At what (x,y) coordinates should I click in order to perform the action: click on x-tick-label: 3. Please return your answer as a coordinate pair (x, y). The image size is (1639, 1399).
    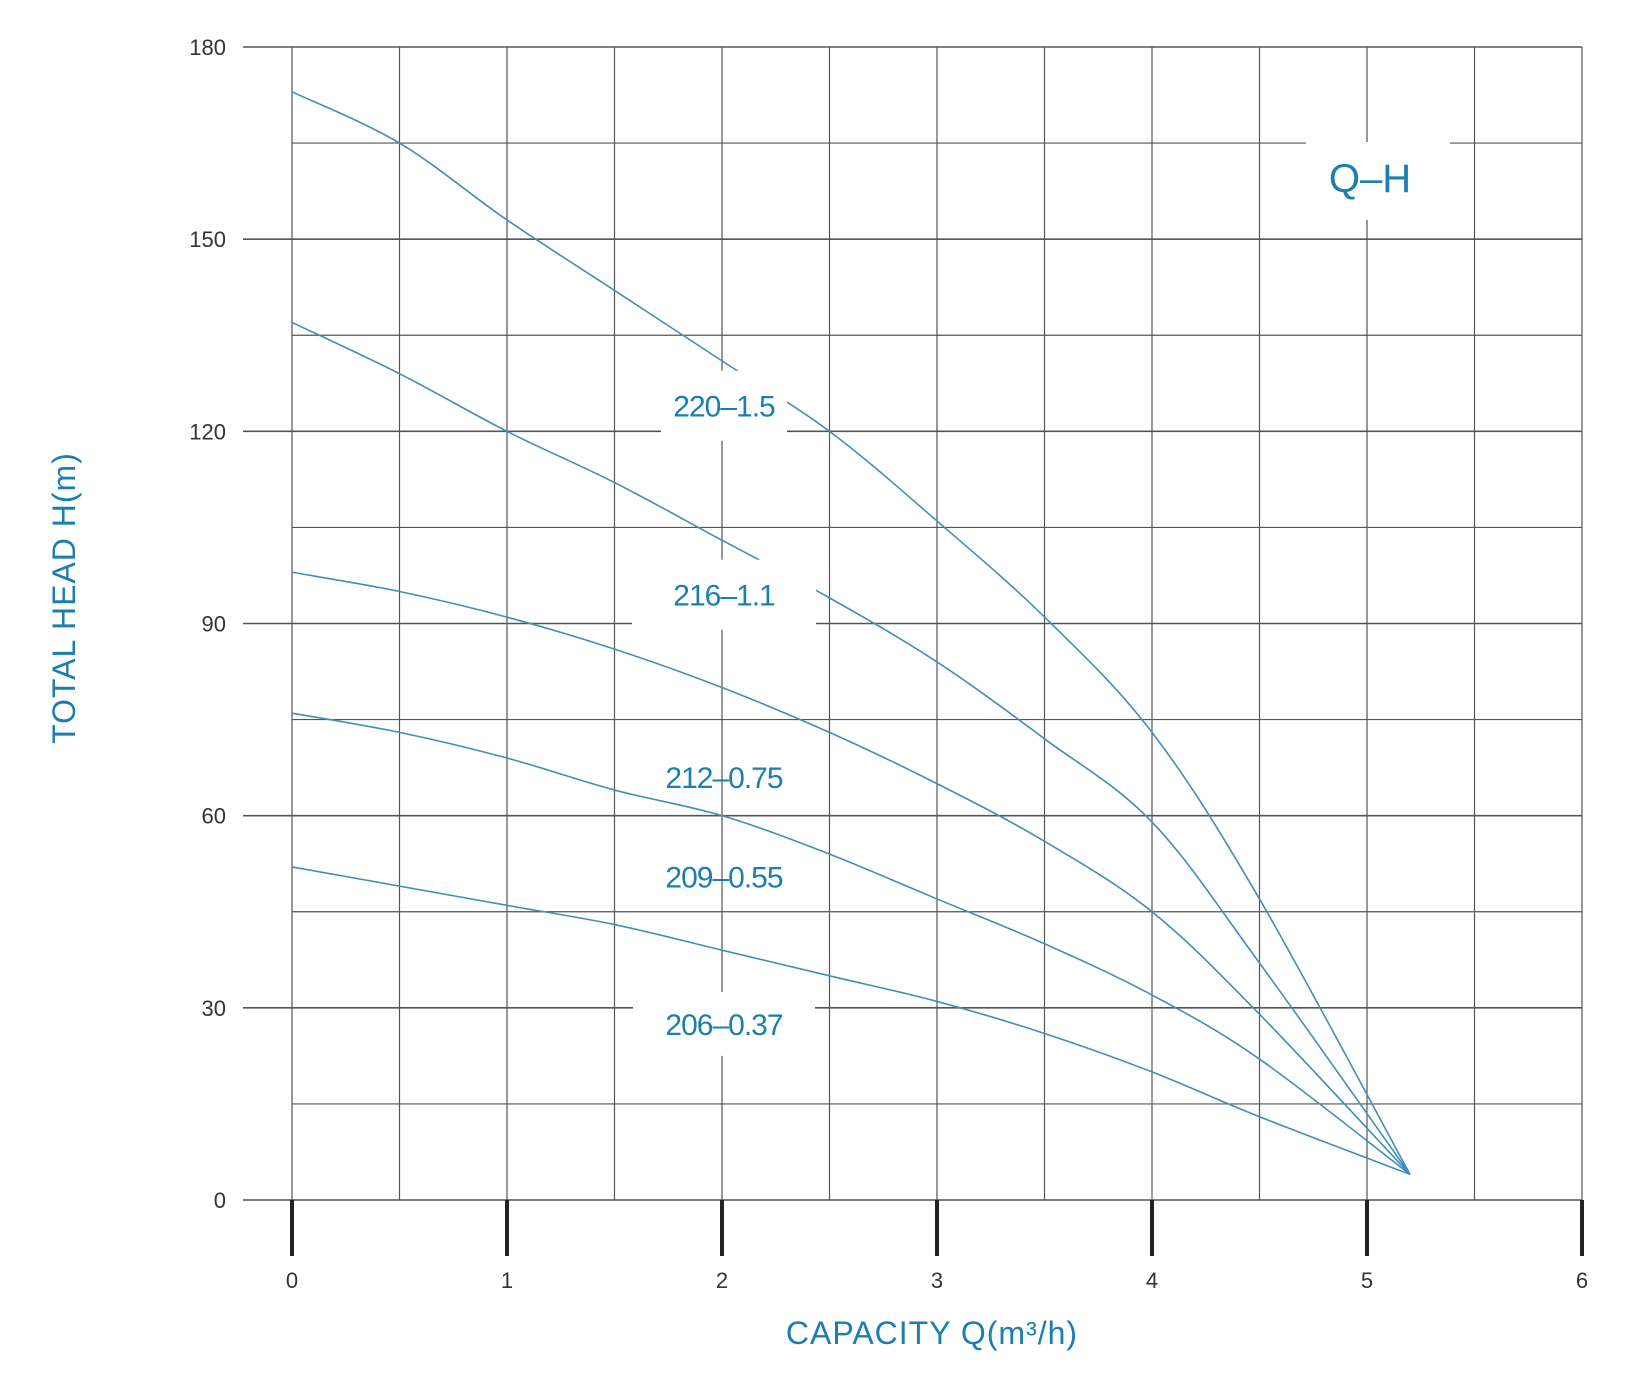
    Looking at the image, I should click on (937, 1280).